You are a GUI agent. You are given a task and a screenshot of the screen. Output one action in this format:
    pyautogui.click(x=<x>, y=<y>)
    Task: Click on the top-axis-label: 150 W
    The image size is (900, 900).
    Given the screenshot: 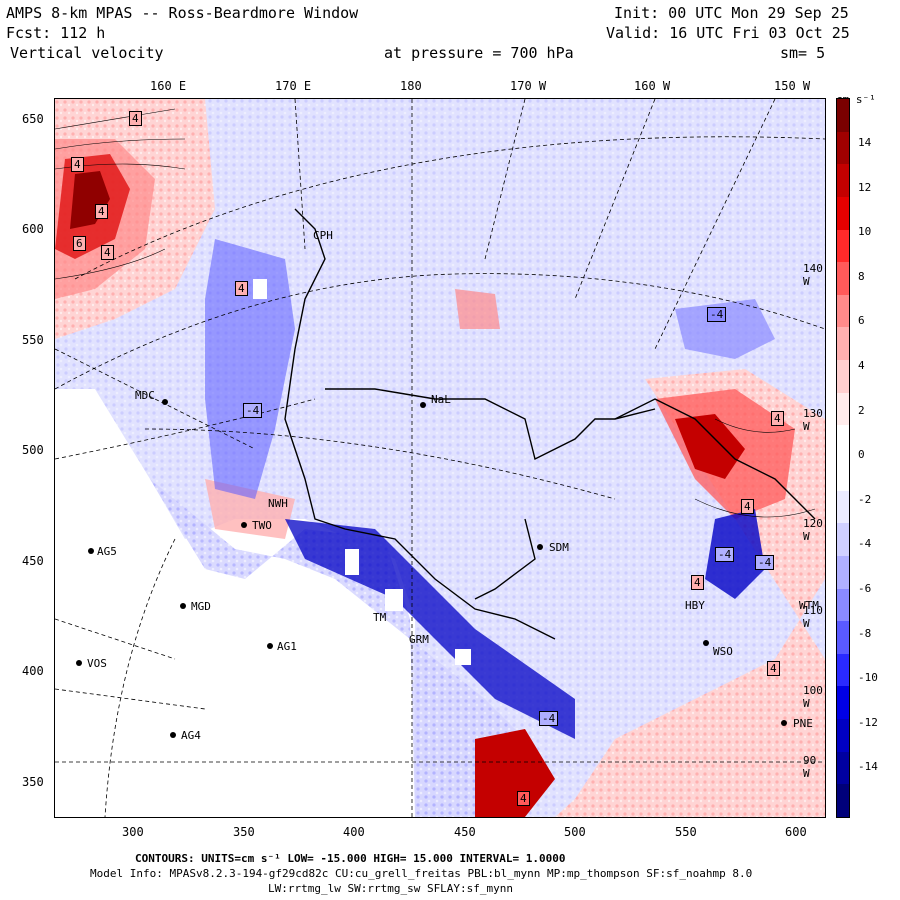 What is the action you would take?
    pyautogui.click(x=792, y=86)
    